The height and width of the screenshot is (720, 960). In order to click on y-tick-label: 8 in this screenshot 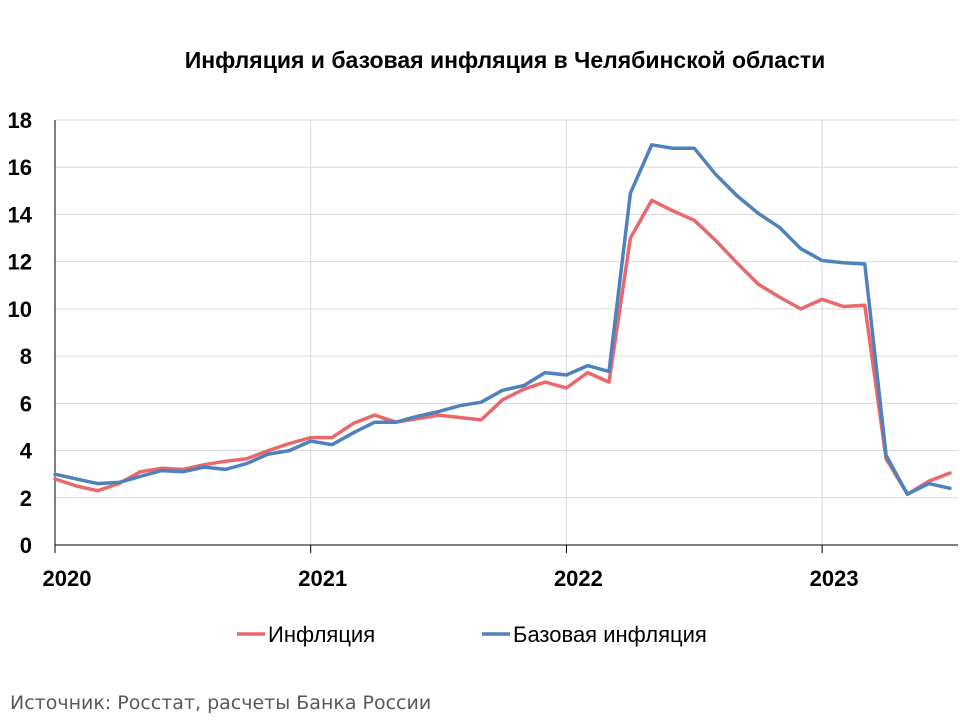, I will do `click(26, 356)`.